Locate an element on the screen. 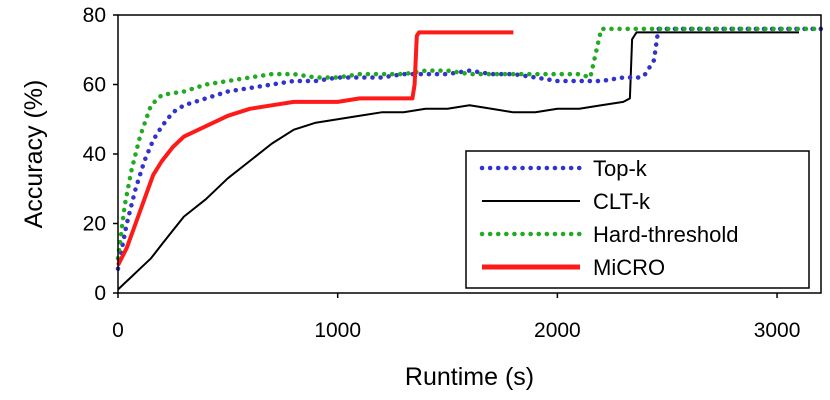  y-tick-label: 0 is located at coordinates (100, 293).